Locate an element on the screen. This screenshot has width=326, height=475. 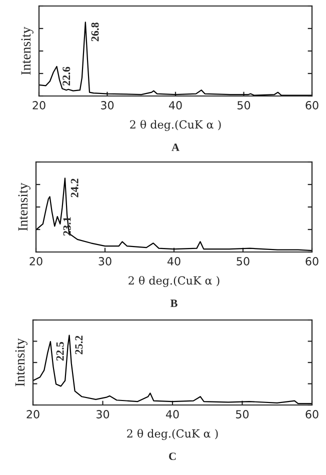
text: A is located at coordinates (176, 147).